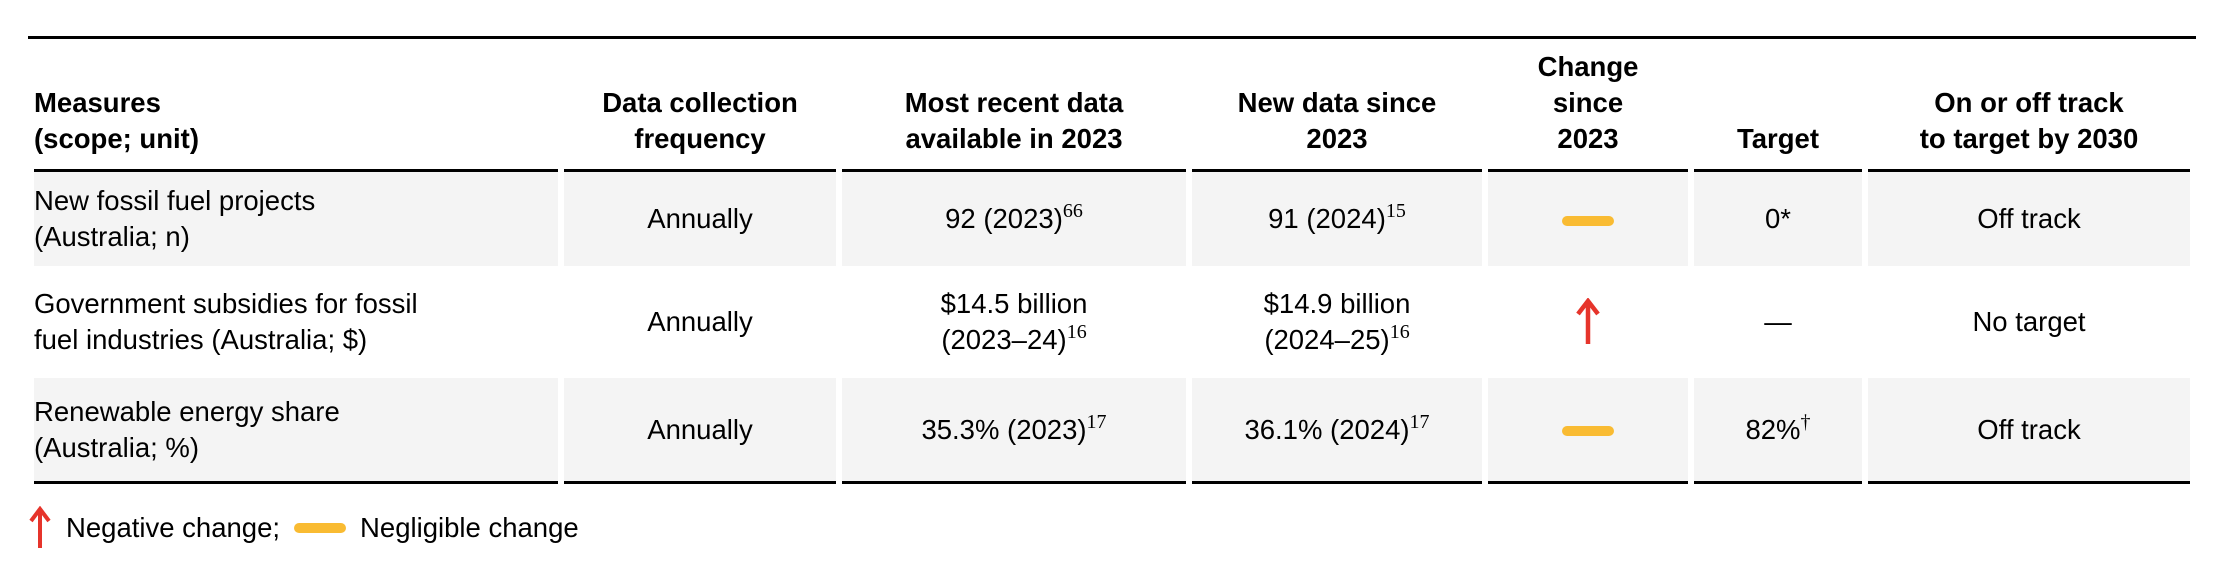 Image resolution: width=2220 pixels, height=567 pixels. What do you see at coordinates (173, 527) in the screenshot?
I see `legend-negative-label: Negative change;` at bounding box center [173, 527].